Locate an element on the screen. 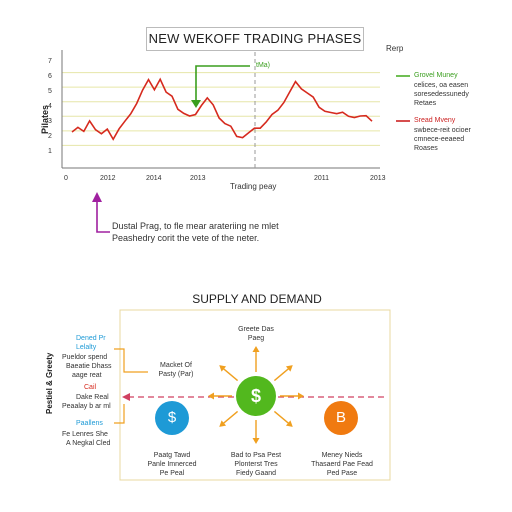 This screenshot has width=512, height=512. arrow-down-right-head is located at coordinates (289, 423).